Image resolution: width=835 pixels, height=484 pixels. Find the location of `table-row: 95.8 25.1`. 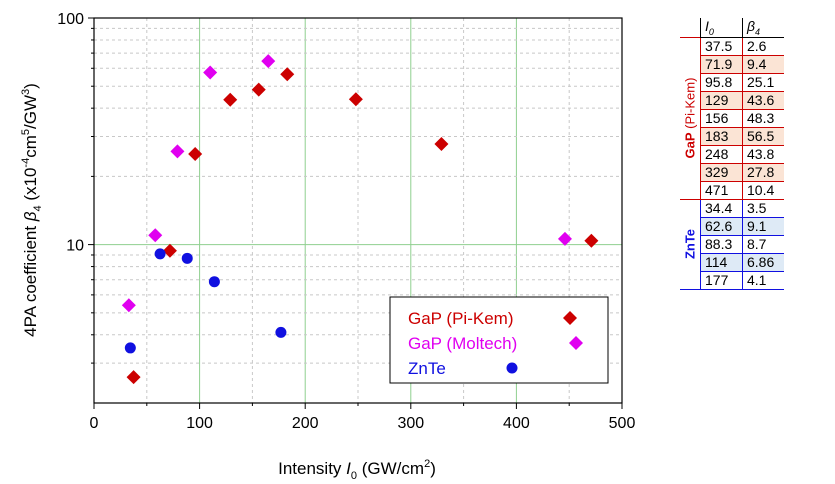

table-row: 95.8 25.1 is located at coordinates (732, 82).